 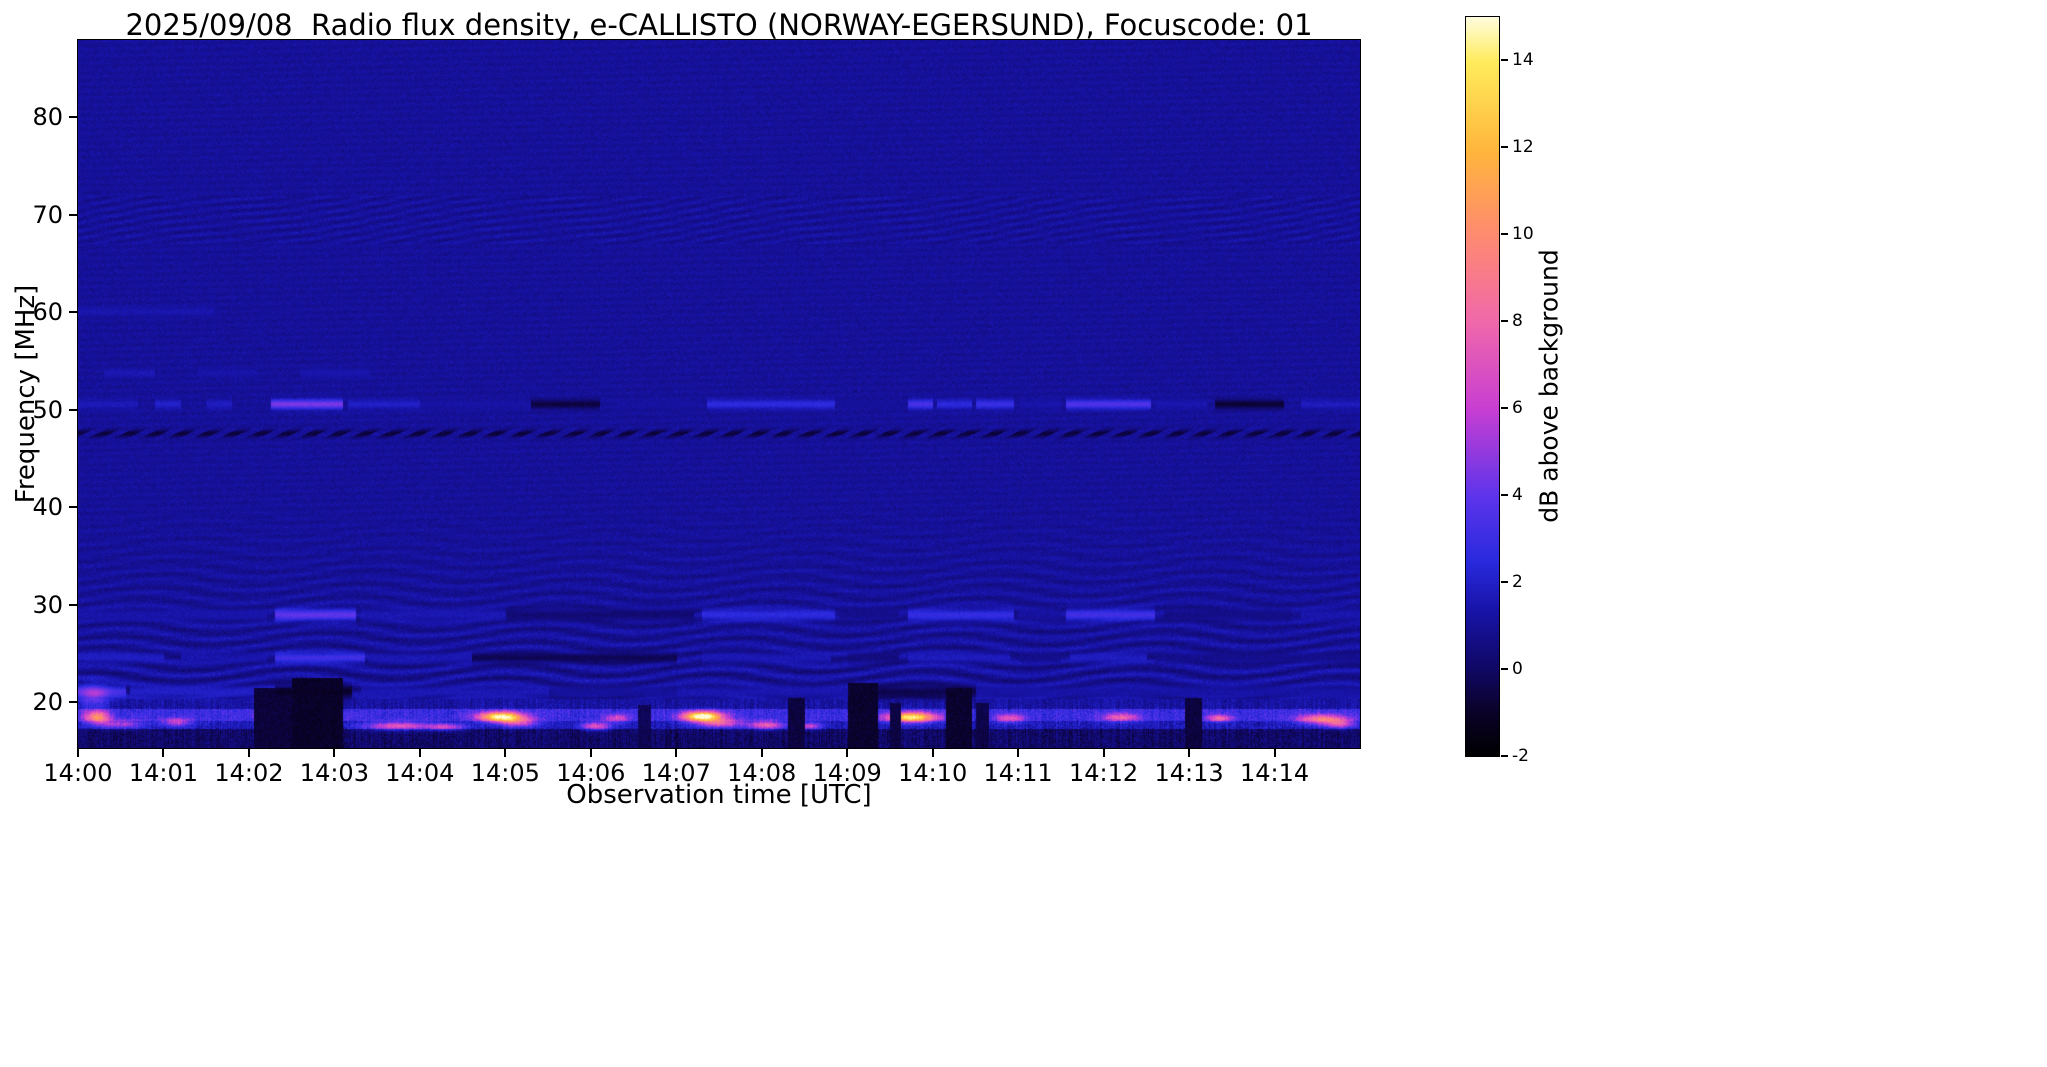 What do you see at coordinates (1549, 386) in the screenshot?
I see `colorbar-label: dB above background` at bounding box center [1549, 386].